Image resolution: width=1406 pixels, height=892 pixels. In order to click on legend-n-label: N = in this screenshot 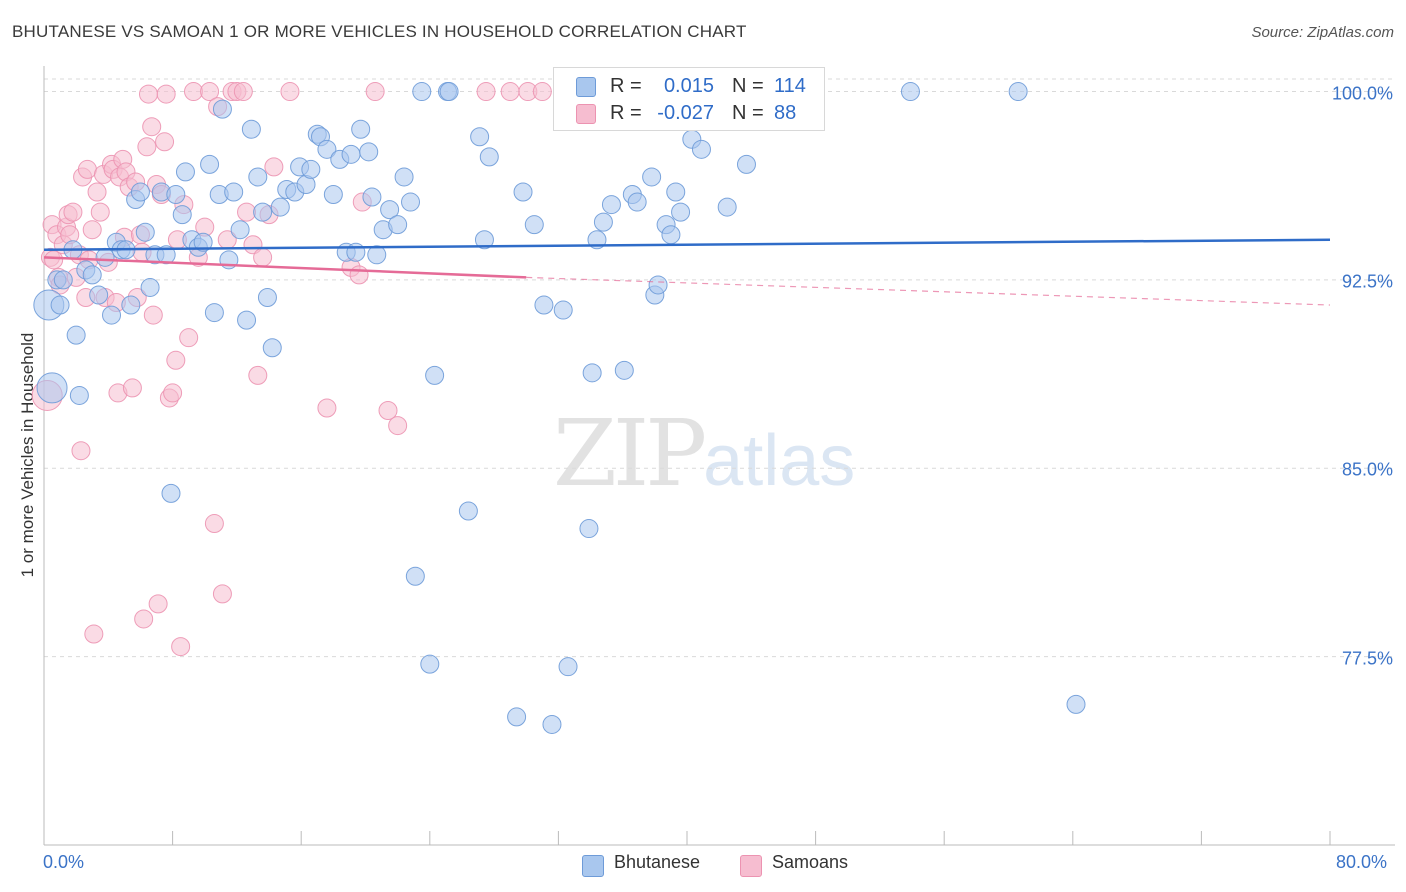, I will do `click(748, 86)`.